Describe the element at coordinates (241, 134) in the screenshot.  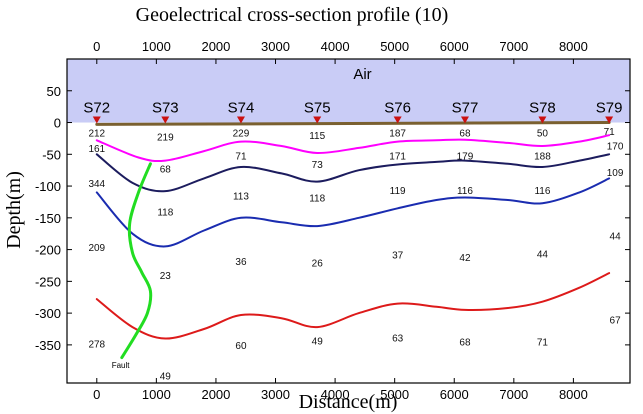
I see `resistivity-value: 229` at that location.